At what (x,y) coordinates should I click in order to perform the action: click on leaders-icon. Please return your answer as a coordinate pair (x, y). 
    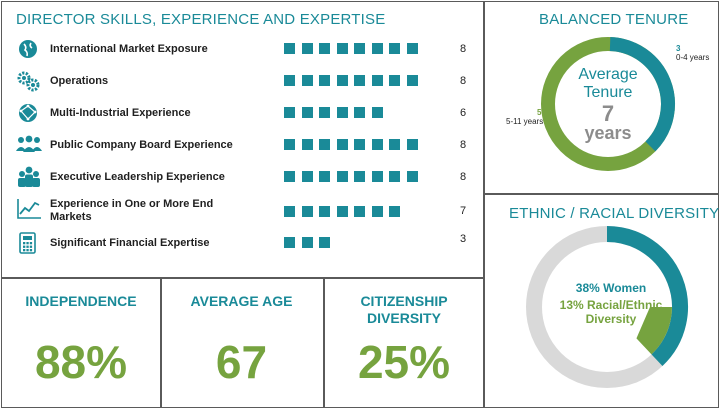
    Looking at the image, I should click on (29, 176).